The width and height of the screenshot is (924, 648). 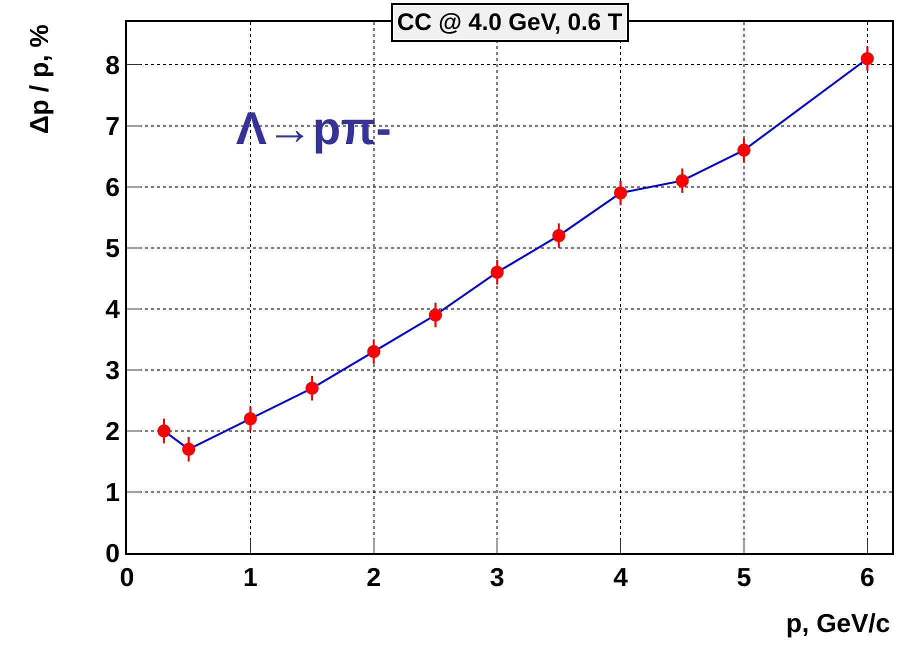 What do you see at coordinates (39, 79) in the screenshot?
I see `y-axis-title: Δp / p, %` at bounding box center [39, 79].